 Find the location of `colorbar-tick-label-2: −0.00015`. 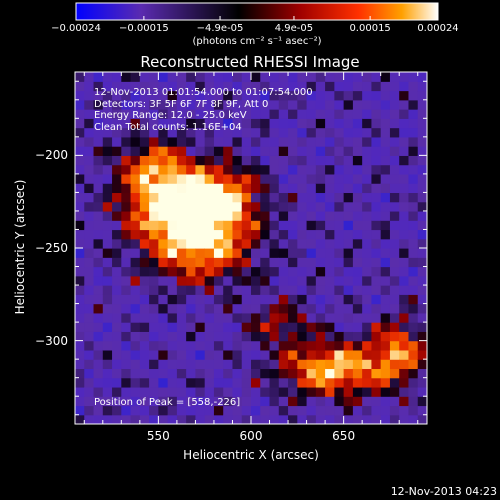

colorbar-tick-label-2: −0.00015 is located at coordinates (144, 28).